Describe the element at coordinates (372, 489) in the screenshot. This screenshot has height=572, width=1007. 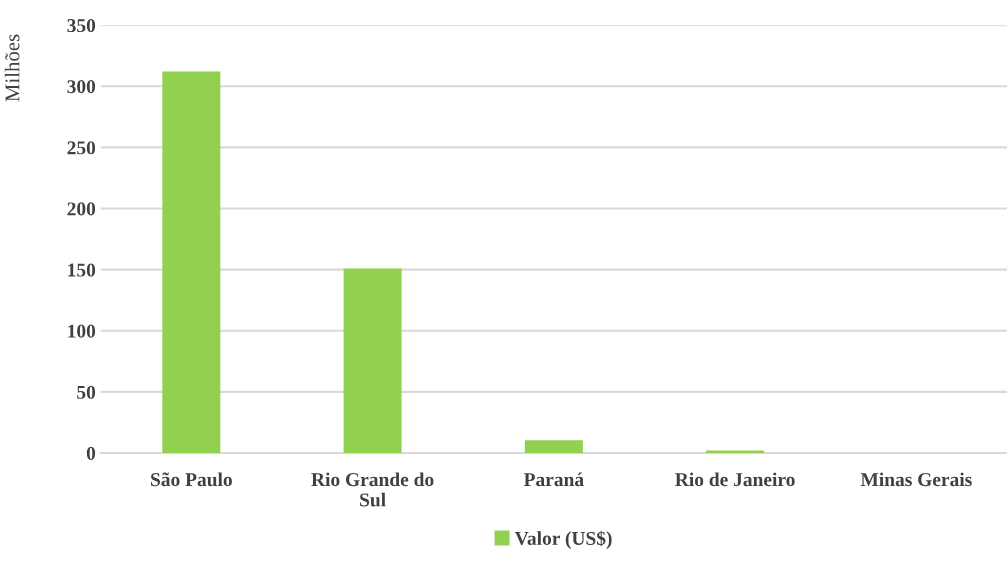
I see `x-tick-label: Rio Grande do Sul` at that location.